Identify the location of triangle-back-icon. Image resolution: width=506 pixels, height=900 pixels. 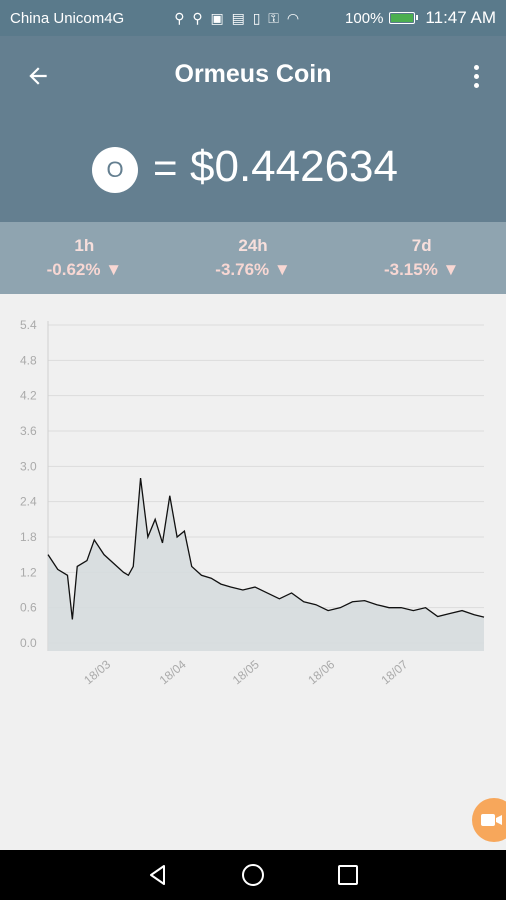
(157, 875).